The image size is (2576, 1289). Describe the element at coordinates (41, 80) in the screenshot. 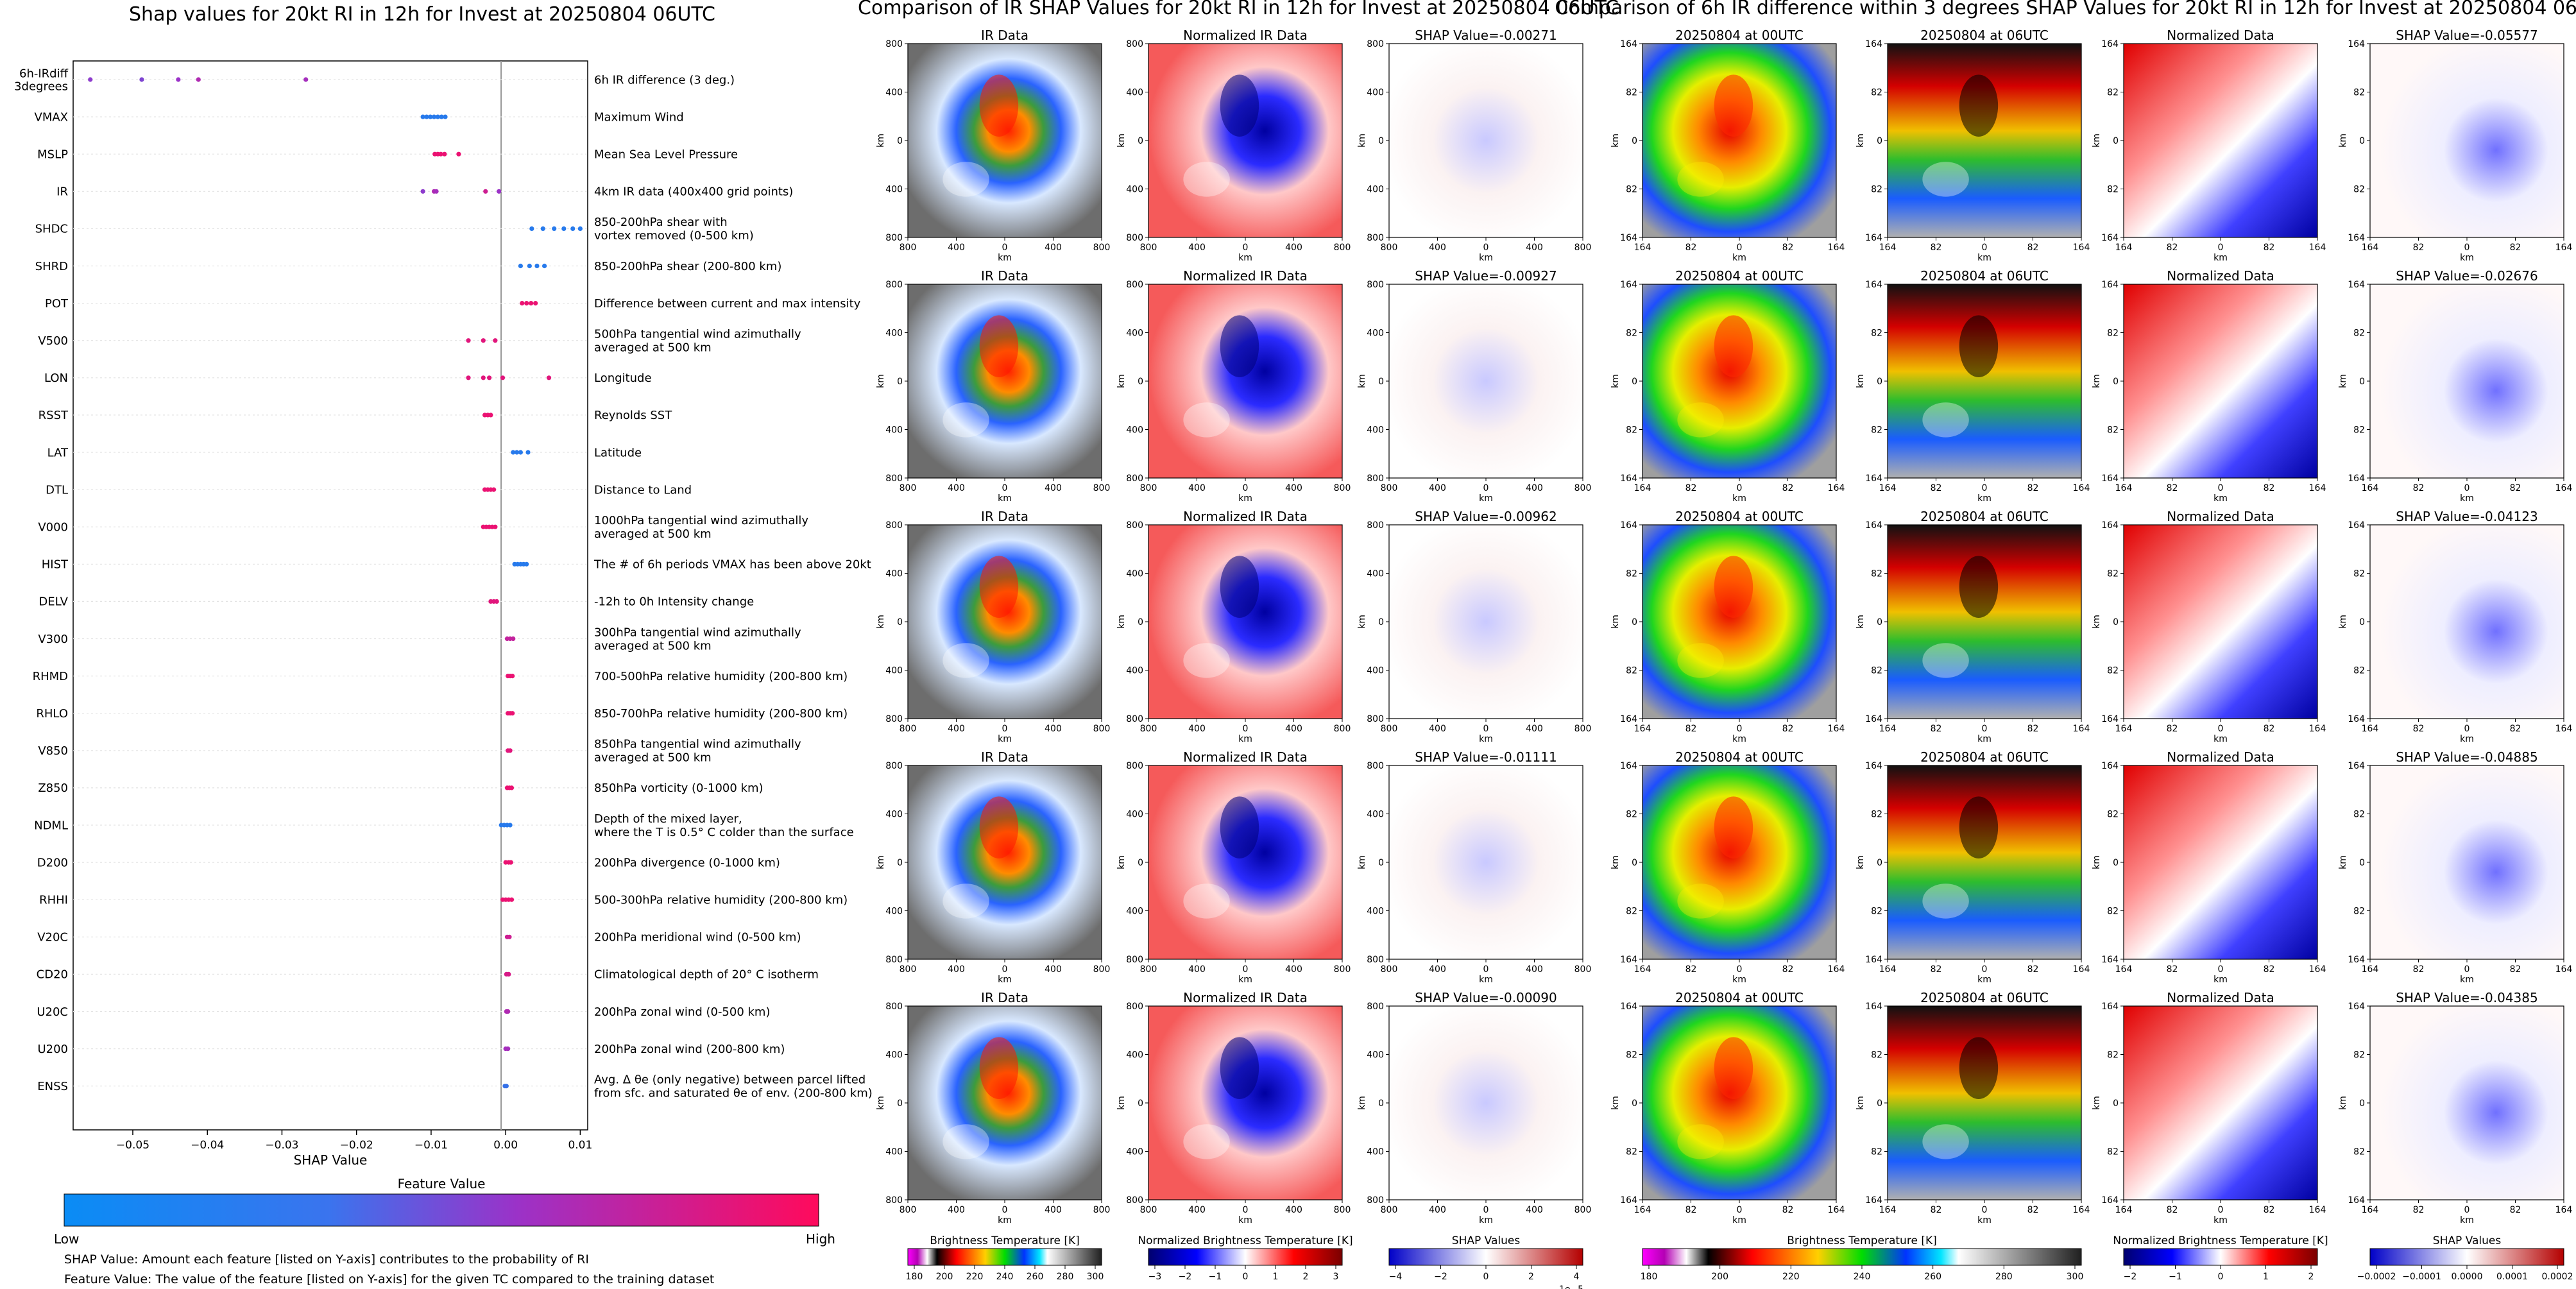

I see `feature-code-label: 6h-IRdiff 3degrees` at that location.